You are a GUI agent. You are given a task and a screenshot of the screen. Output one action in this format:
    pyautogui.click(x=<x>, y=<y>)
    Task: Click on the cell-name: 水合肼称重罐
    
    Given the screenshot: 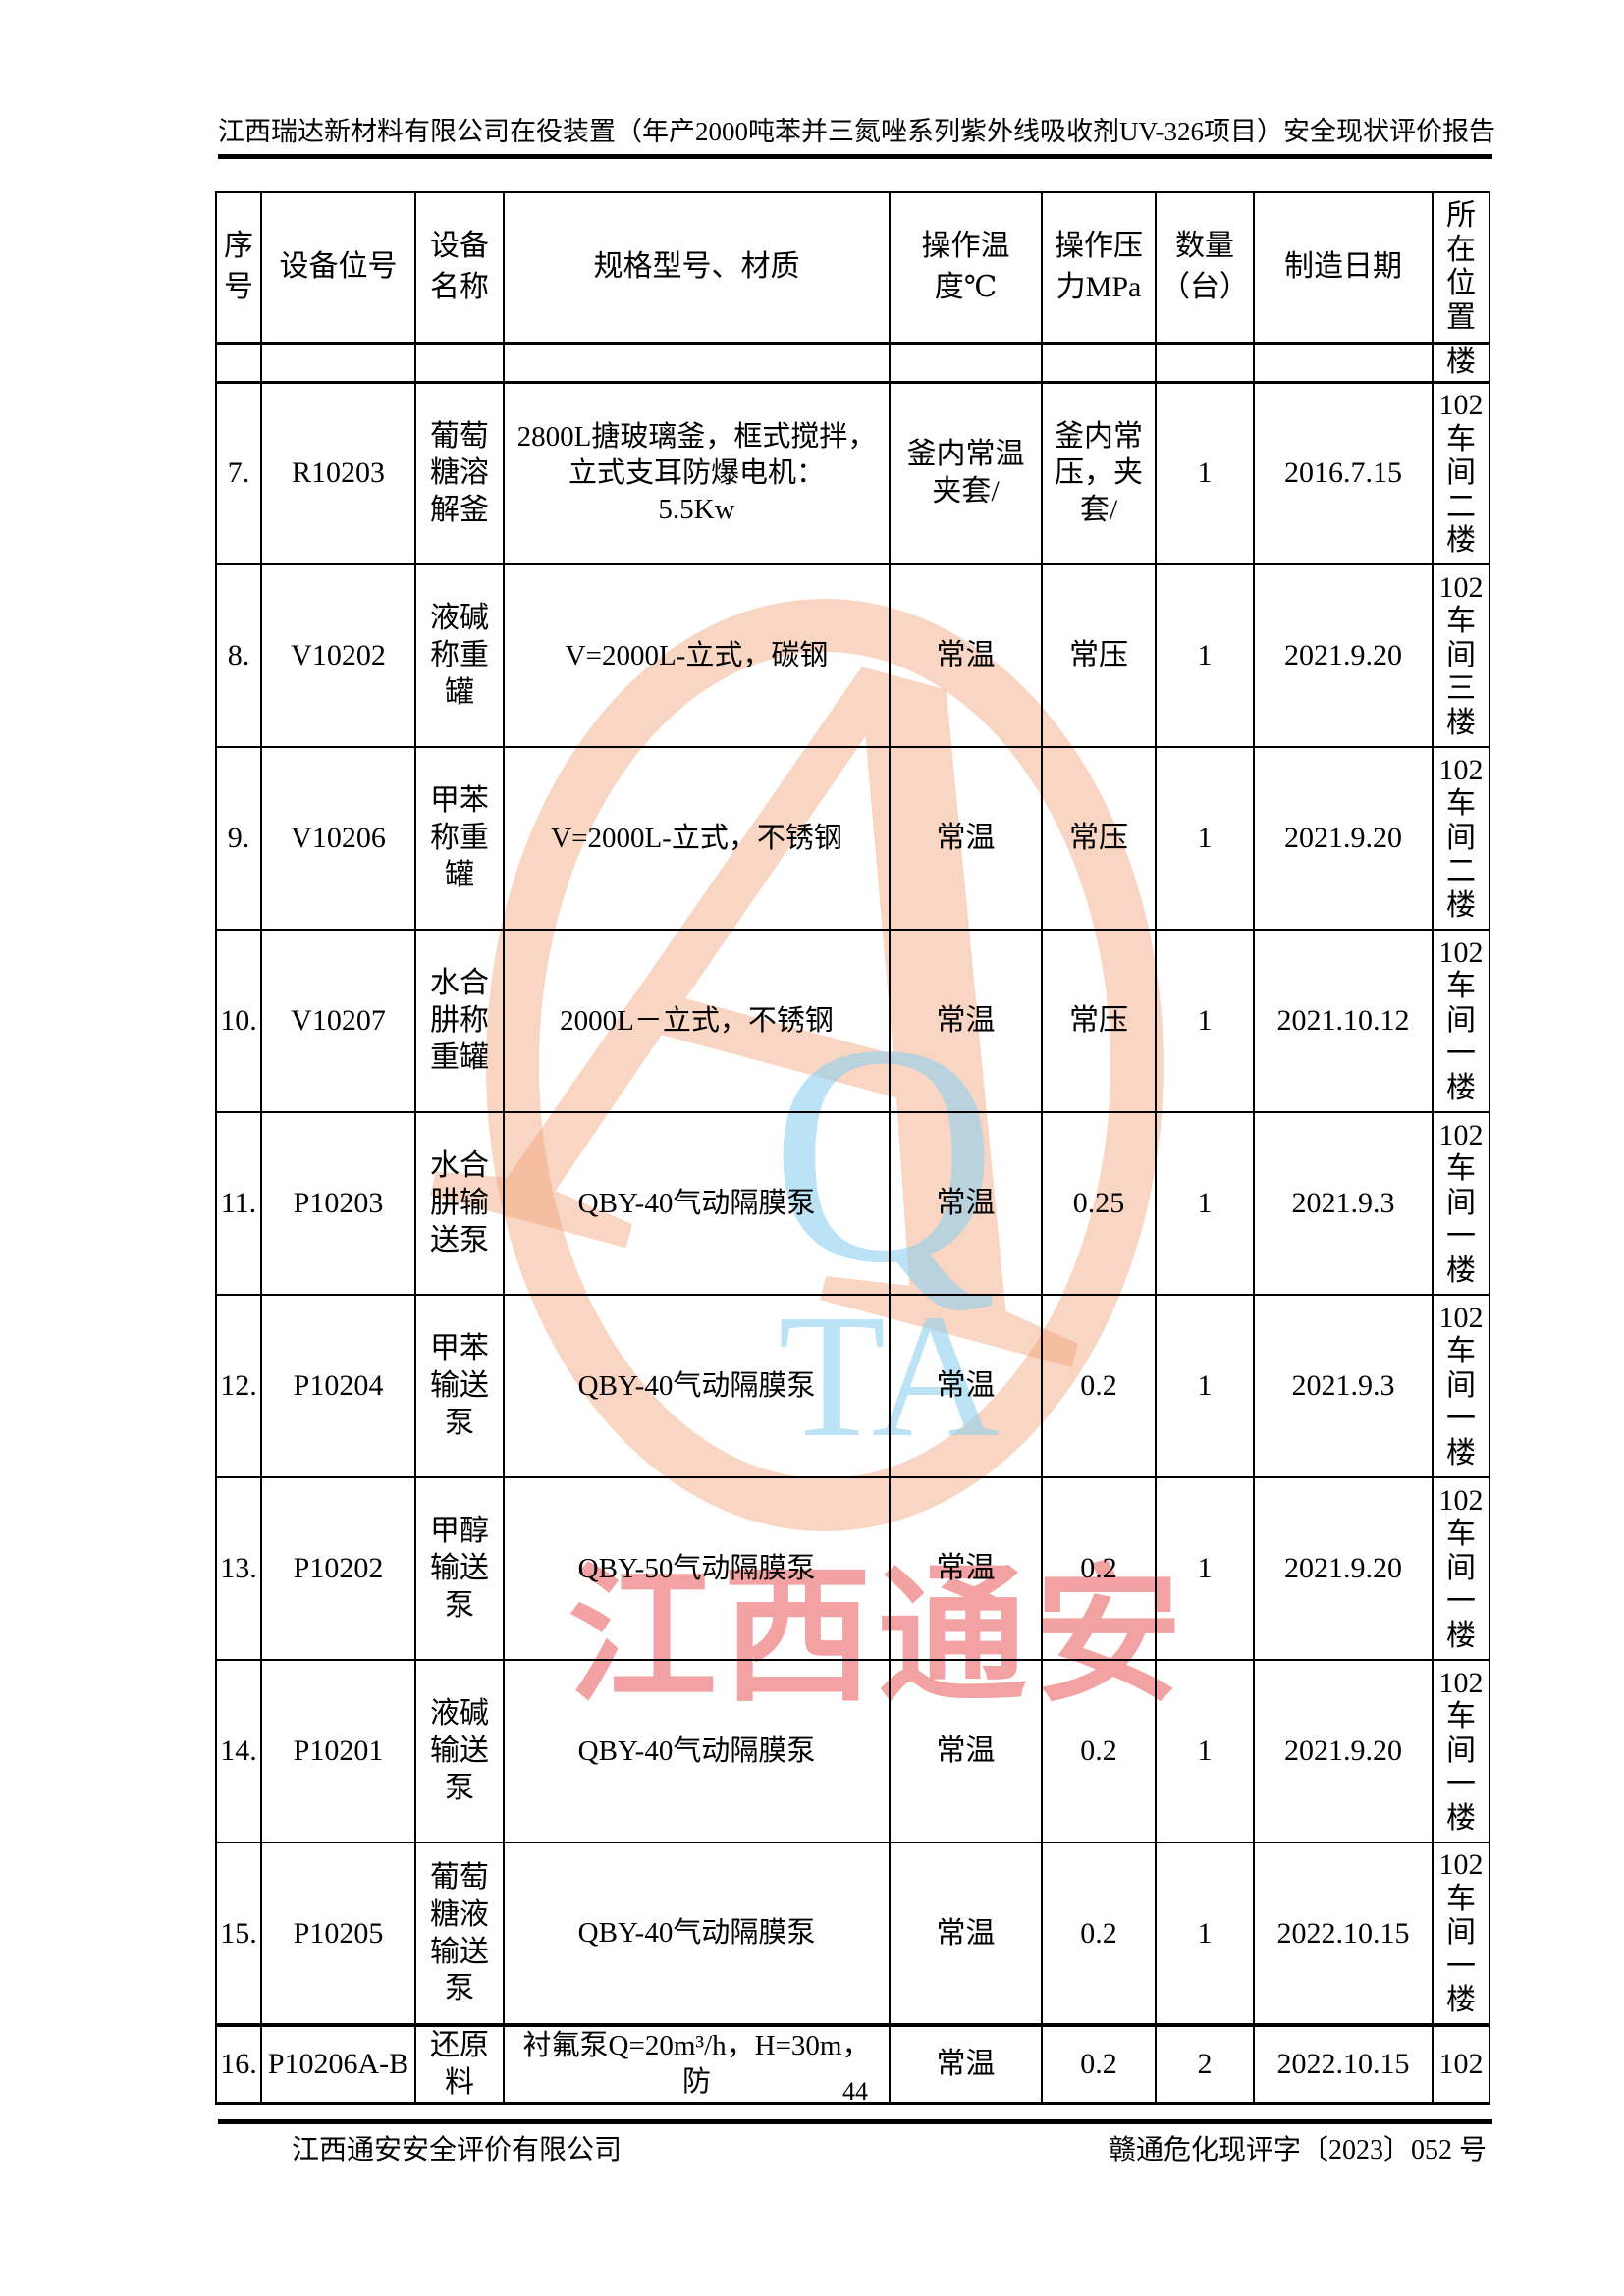 What is the action you would take?
    pyautogui.click(x=459, y=1021)
    